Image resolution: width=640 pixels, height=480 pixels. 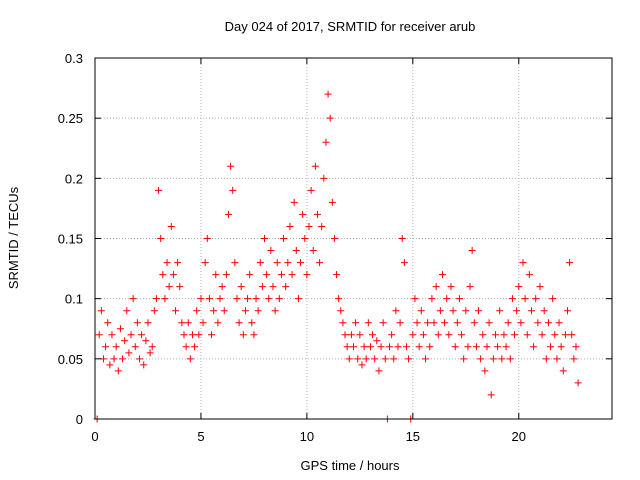 What do you see at coordinates (413, 436) in the screenshot?
I see `x-tick-label: 15` at bounding box center [413, 436].